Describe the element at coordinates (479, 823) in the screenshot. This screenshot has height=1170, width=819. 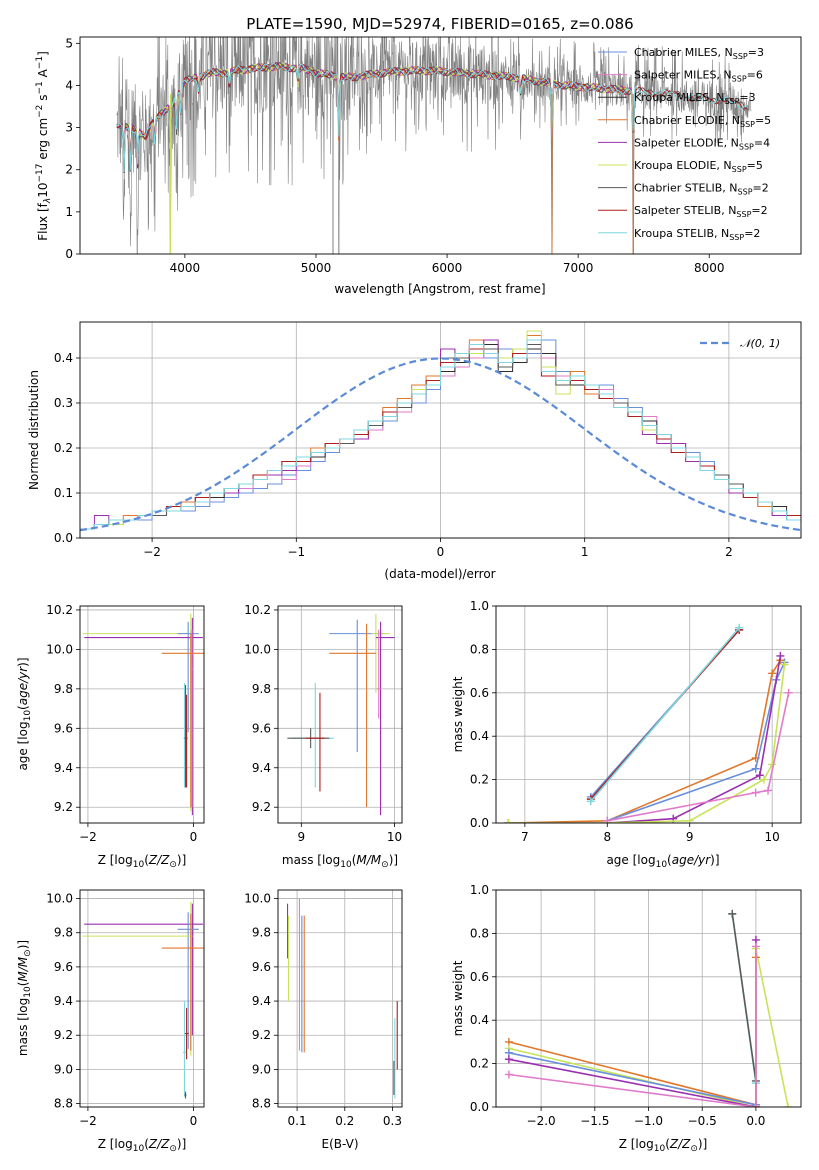
I see `weight_vs_age-ytick-label: 0.0` at that location.